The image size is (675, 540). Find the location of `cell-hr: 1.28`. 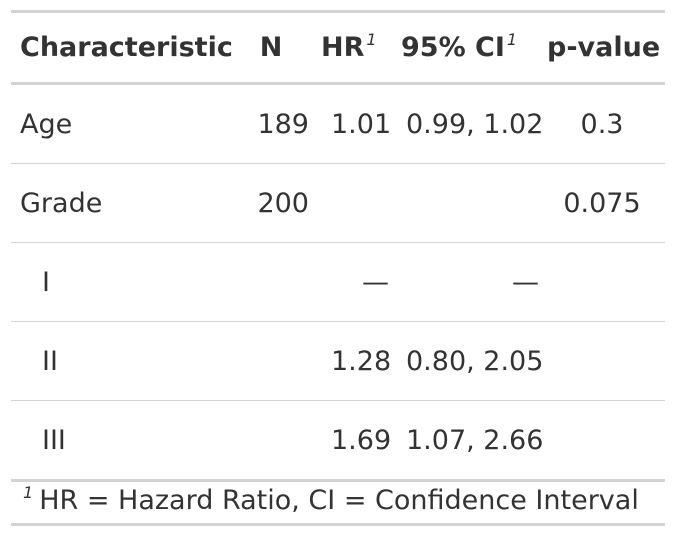

cell-hr: 1.28 is located at coordinates (350, 361).